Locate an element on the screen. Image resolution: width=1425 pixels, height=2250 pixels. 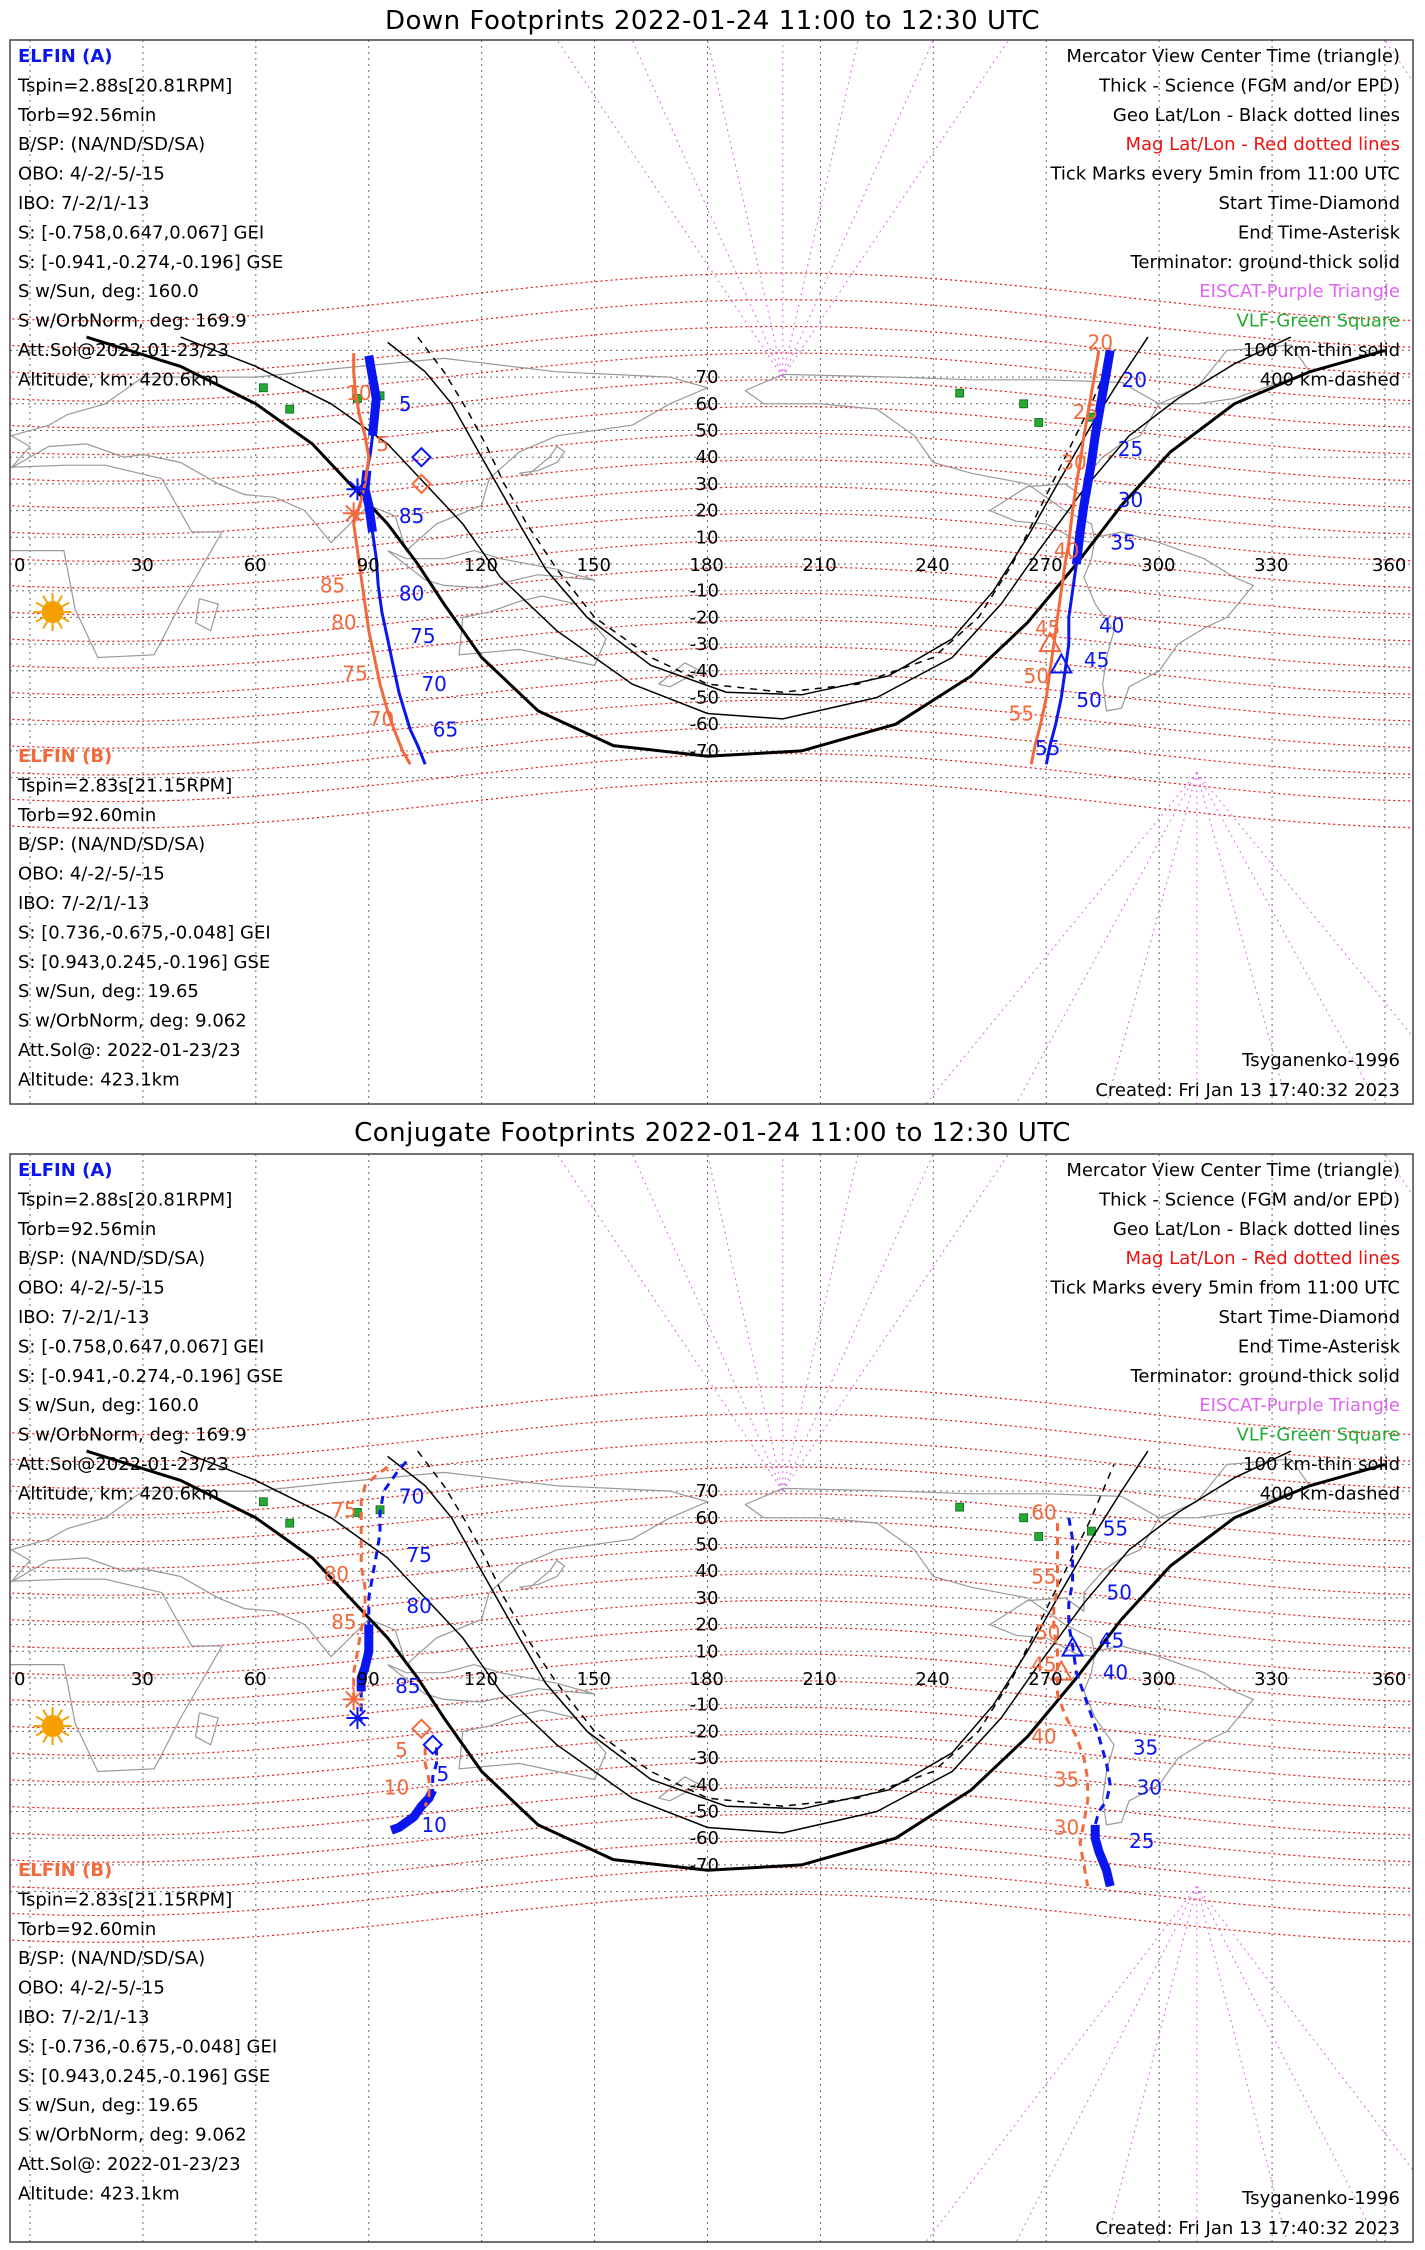
lon-axis-label: 150 is located at coordinates (594, 565).